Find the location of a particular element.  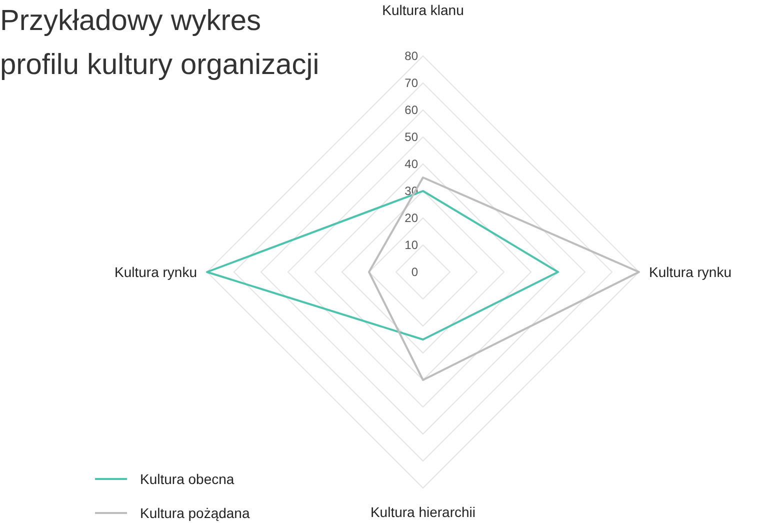

spoke-label: Kultura hierarchii is located at coordinates (423, 512).